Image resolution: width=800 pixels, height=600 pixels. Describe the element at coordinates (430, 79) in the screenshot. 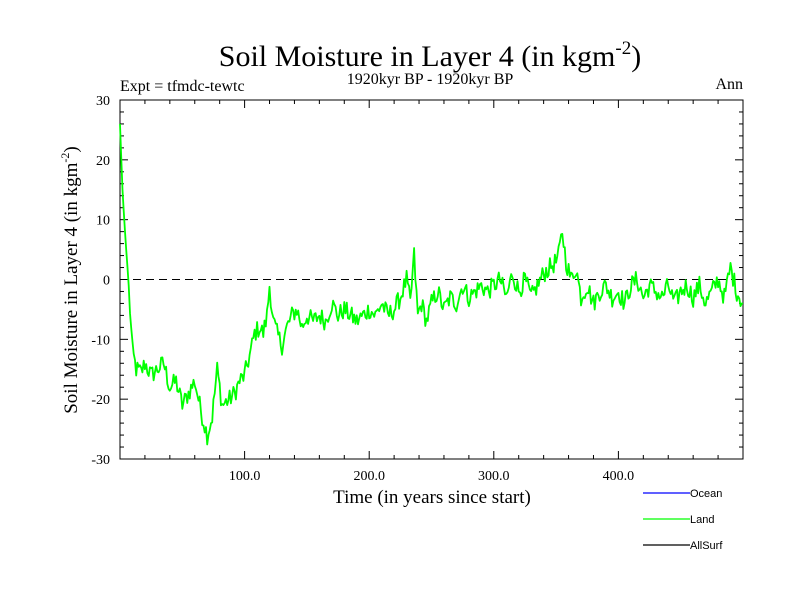

I see `chart-subtitle: 1920kyr BP - 1920kyr BP` at that location.